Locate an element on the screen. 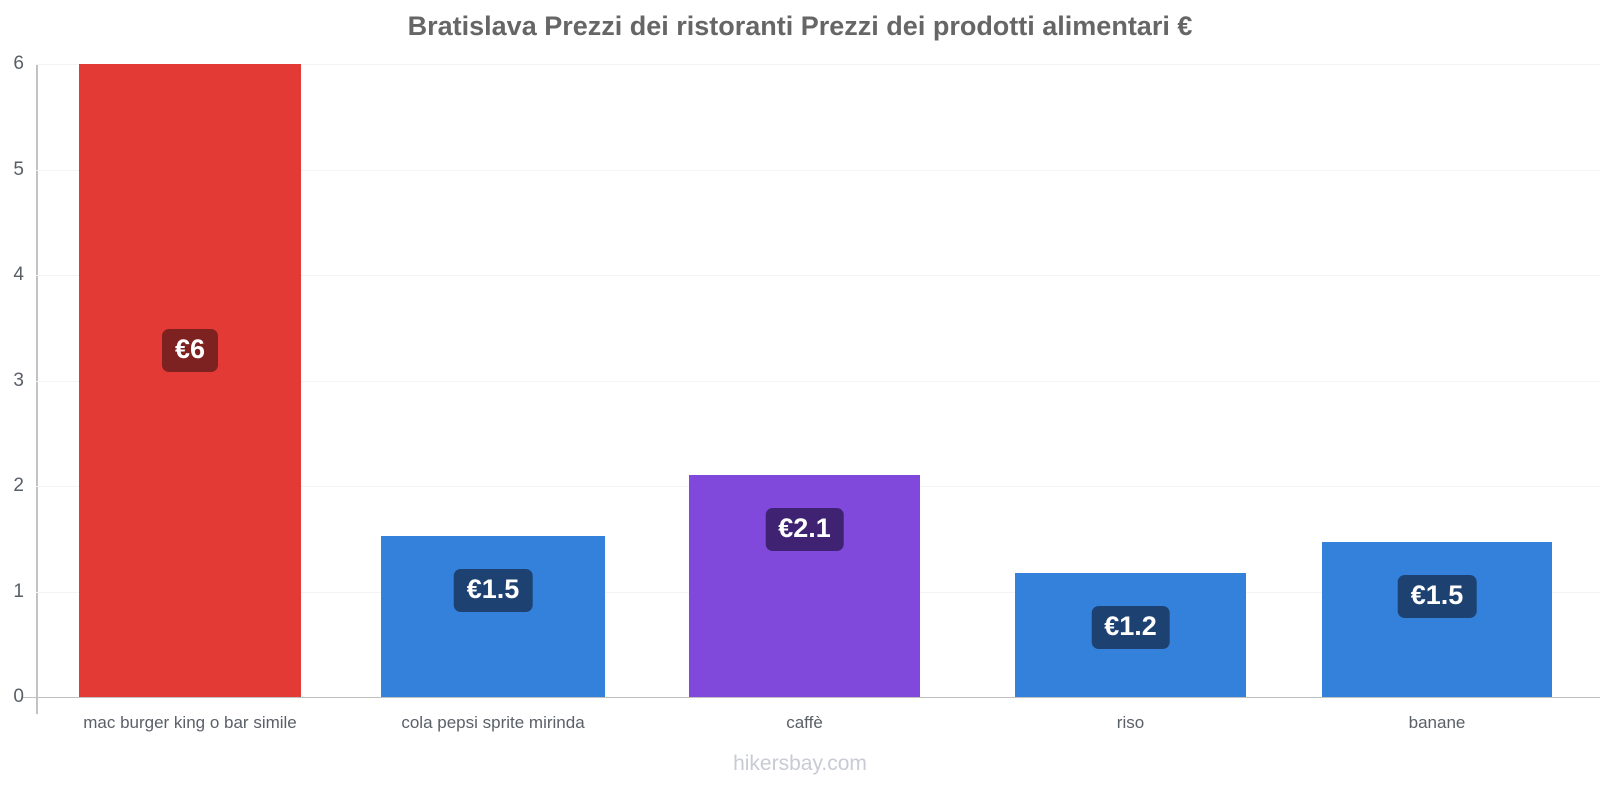 The height and width of the screenshot is (800, 1600). bar: €1.2 is located at coordinates (1130, 634).